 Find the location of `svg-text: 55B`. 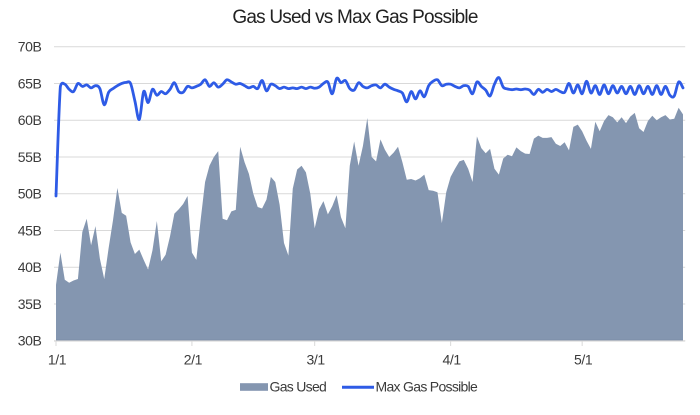

svg-text: 55B is located at coordinates (30, 157).